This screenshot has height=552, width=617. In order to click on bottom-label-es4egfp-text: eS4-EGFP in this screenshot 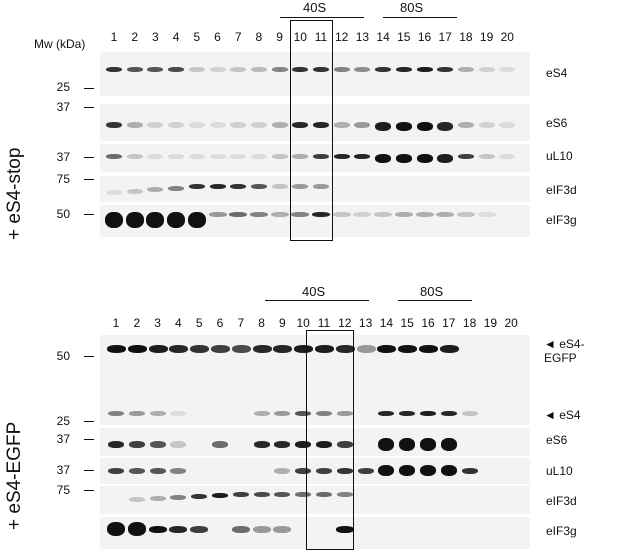, I will do `click(564, 351)`.